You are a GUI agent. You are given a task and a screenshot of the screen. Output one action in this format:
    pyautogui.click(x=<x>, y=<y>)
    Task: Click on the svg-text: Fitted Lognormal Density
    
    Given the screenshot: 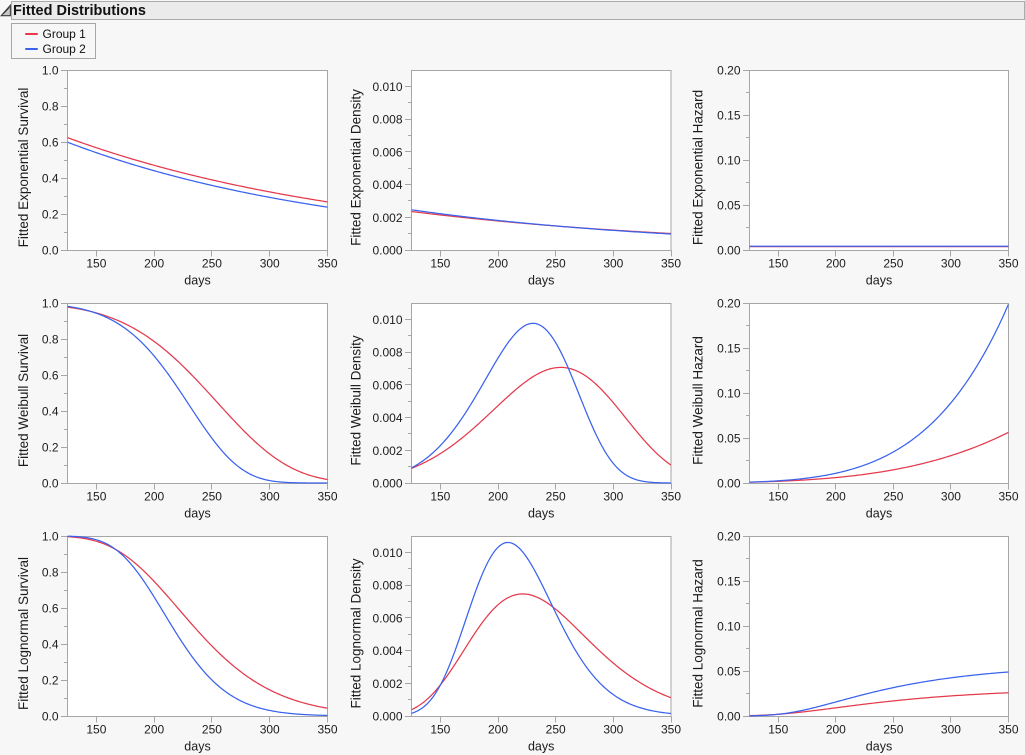 What is the action you would take?
    pyautogui.click(x=356, y=633)
    